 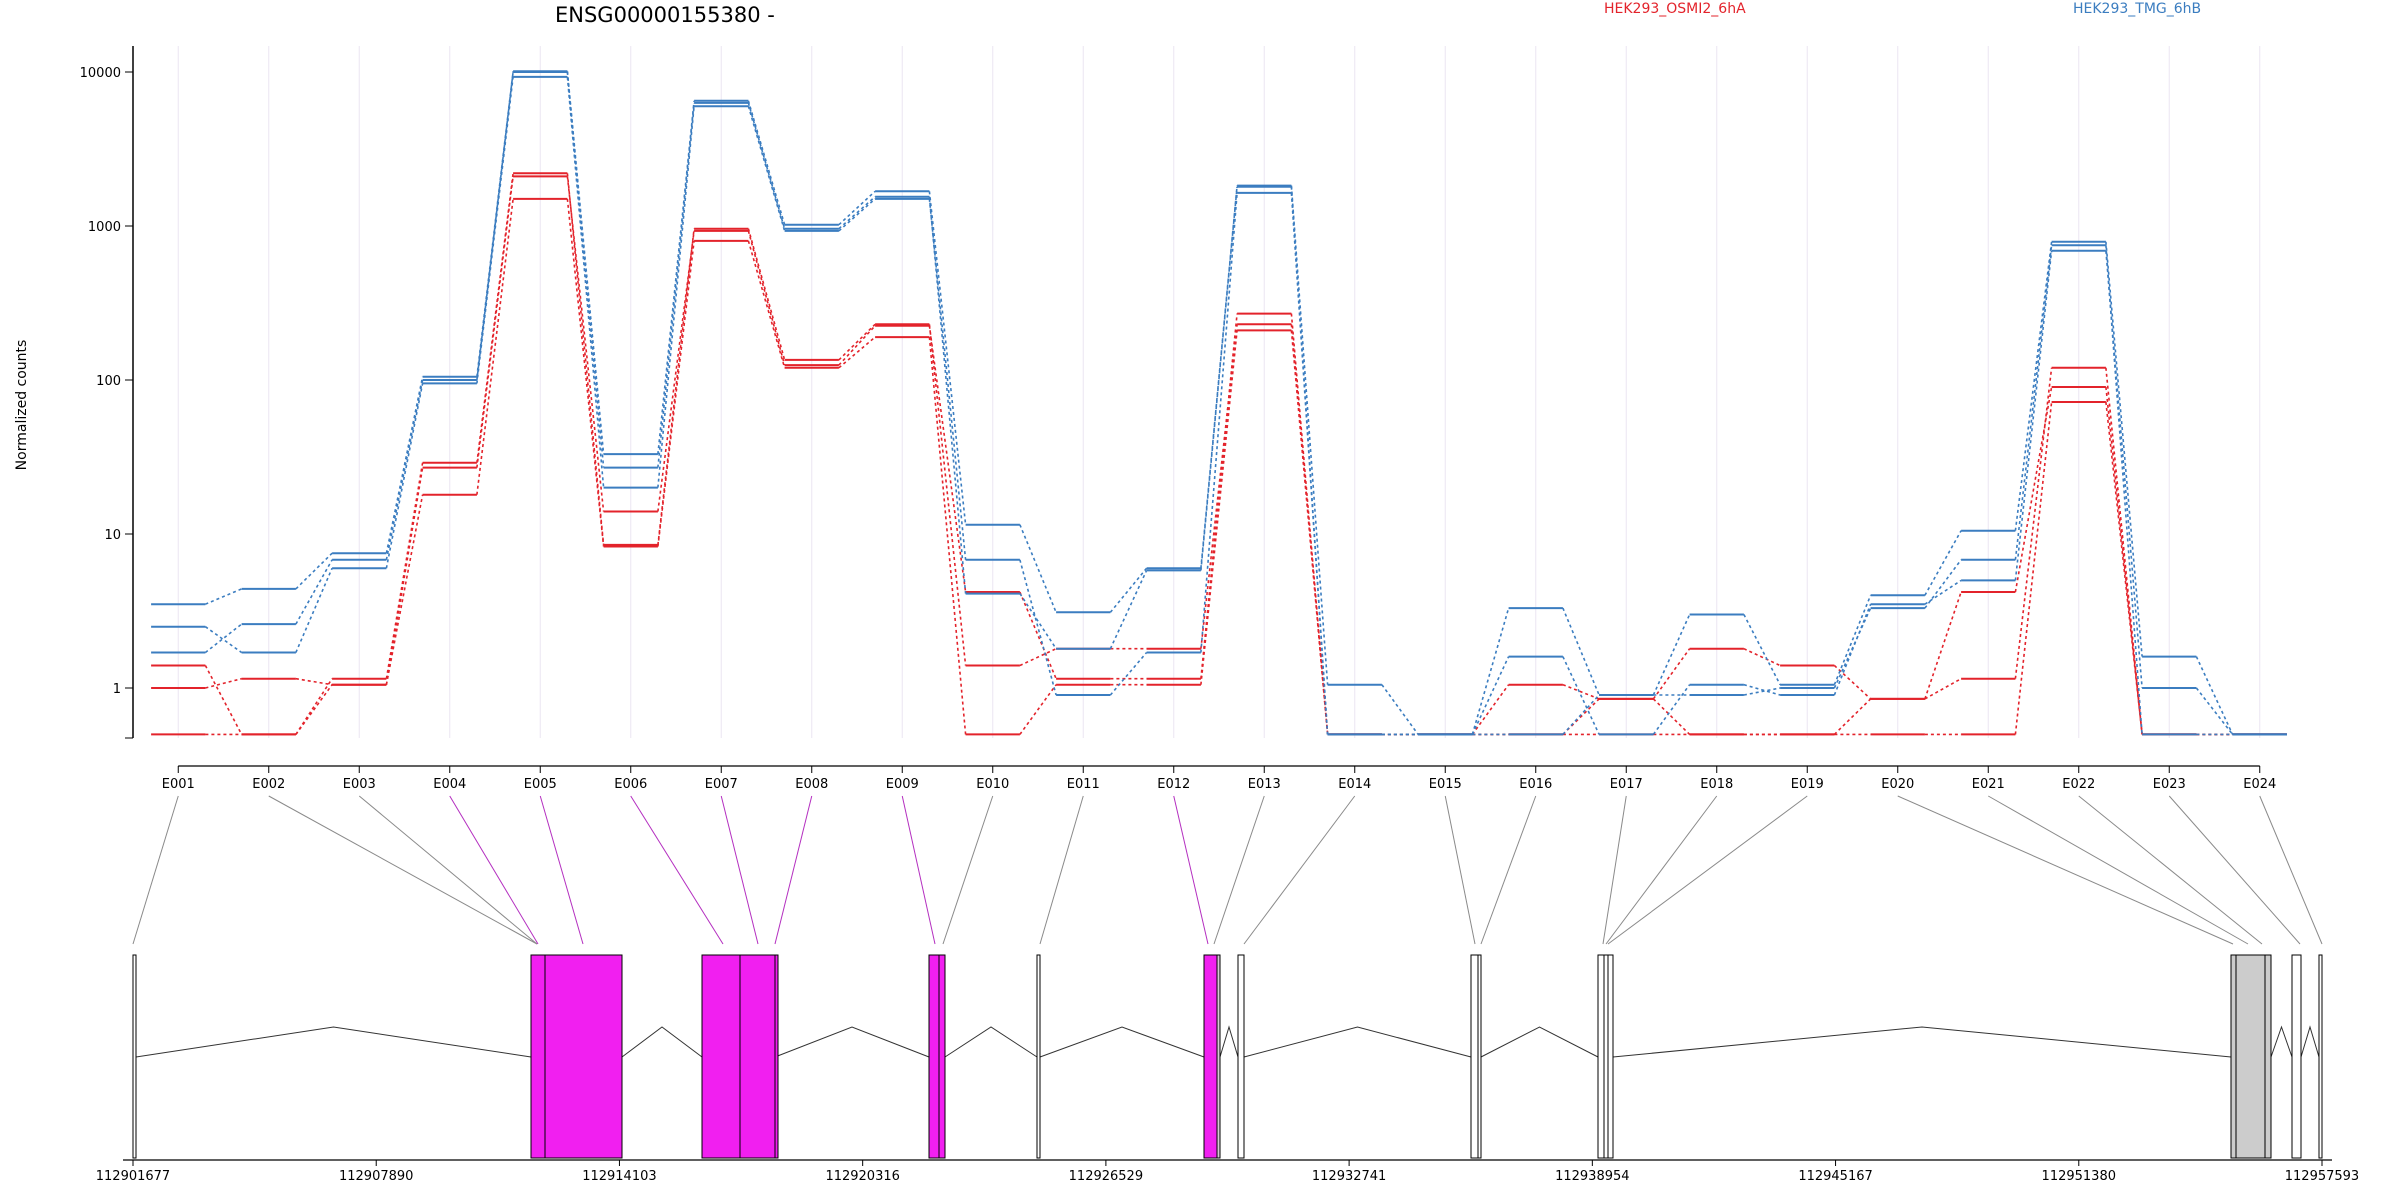 What do you see at coordinates (2079, 1176) in the screenshot?
I see `genome-coord-label: 112951380` at bounding box center [2079, 1176].